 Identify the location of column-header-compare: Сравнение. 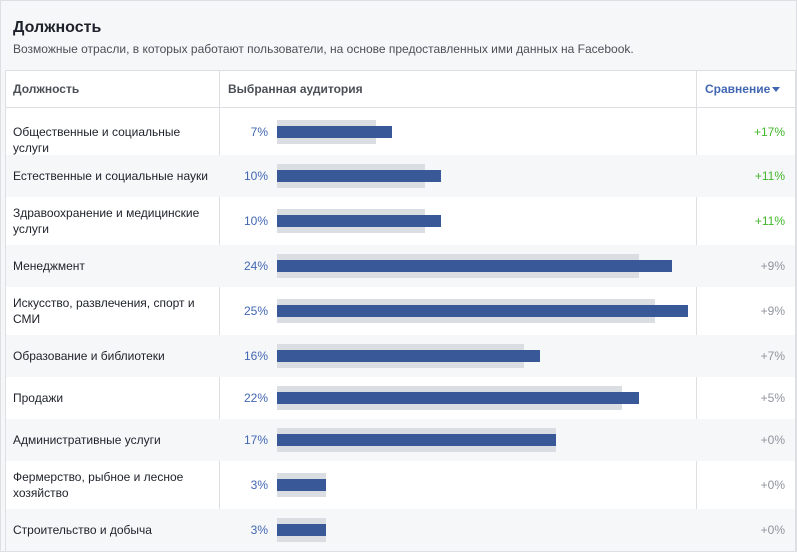
(738, 89).